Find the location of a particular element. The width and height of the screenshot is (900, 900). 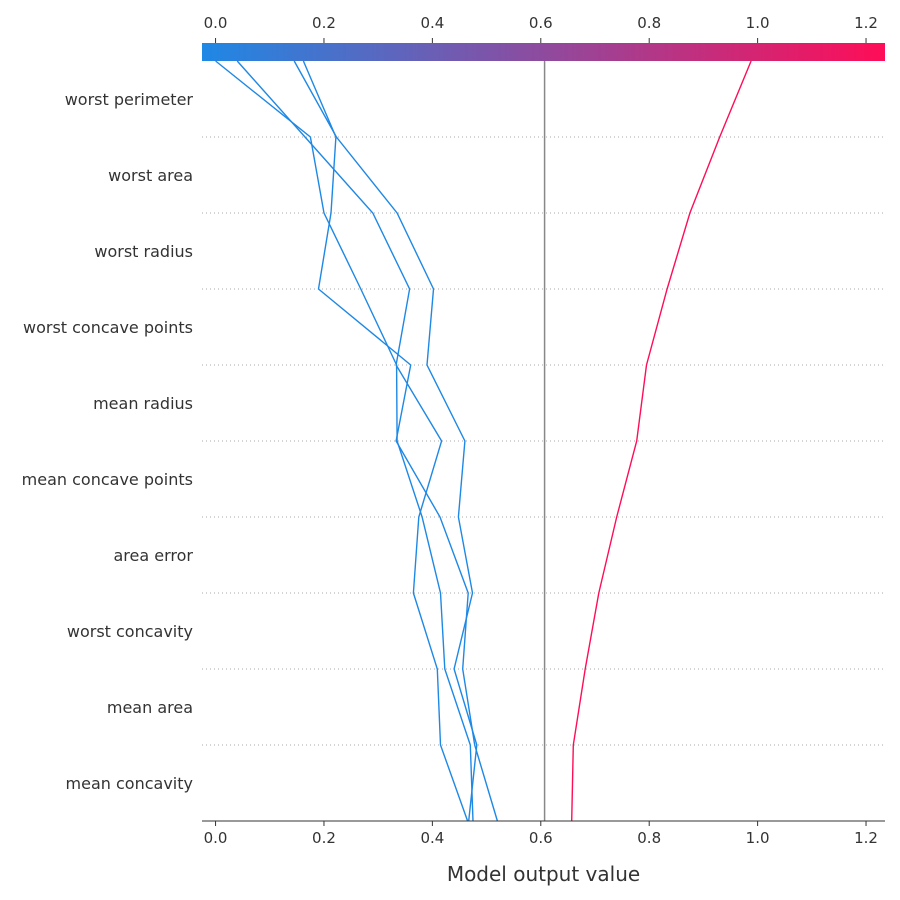

top-tick-label: 0.4 is located at coordinates (432, 23).